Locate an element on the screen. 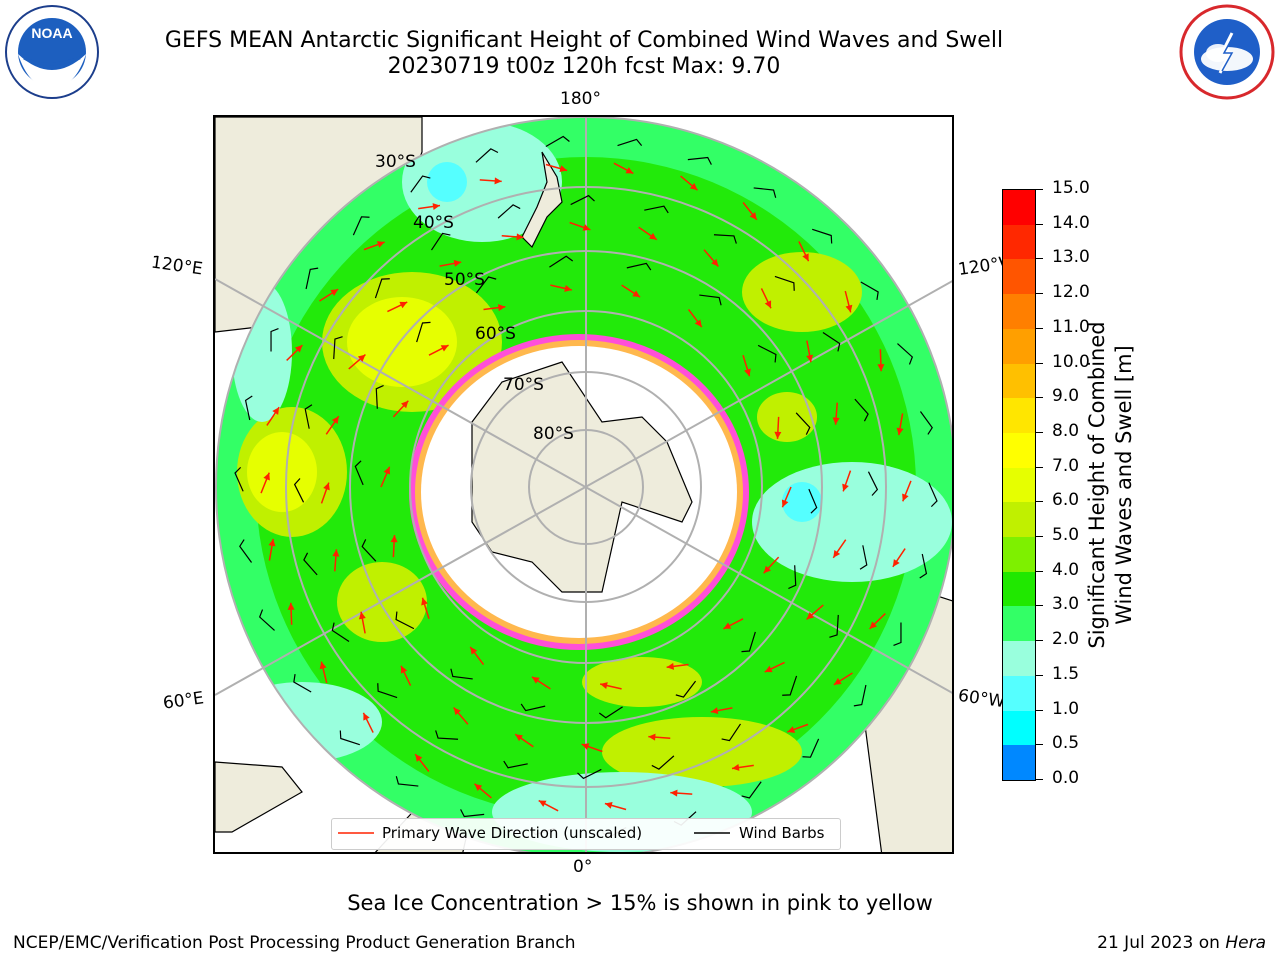  nws-logo is located at coordinates (1227, 52).